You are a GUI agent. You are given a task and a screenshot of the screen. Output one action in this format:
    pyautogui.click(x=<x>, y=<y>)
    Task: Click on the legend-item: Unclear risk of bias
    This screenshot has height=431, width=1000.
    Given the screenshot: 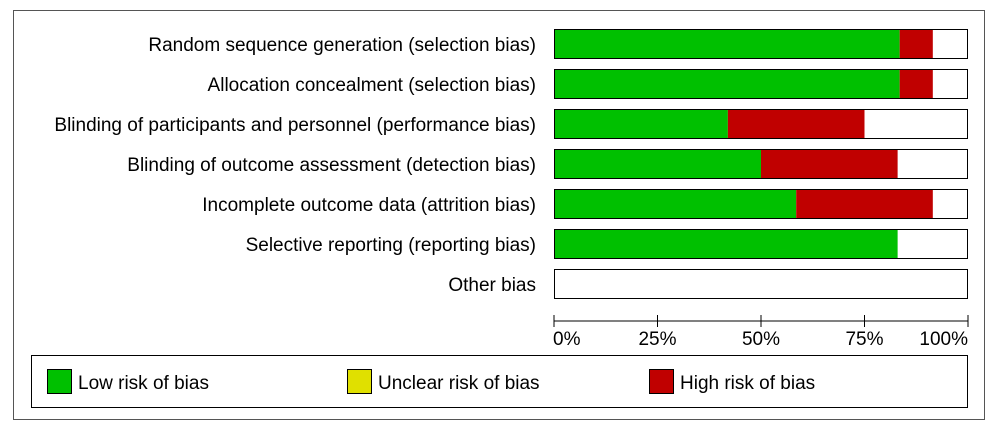 What is the action you would take?
    pyautogui.click(x=443, y=381)
    